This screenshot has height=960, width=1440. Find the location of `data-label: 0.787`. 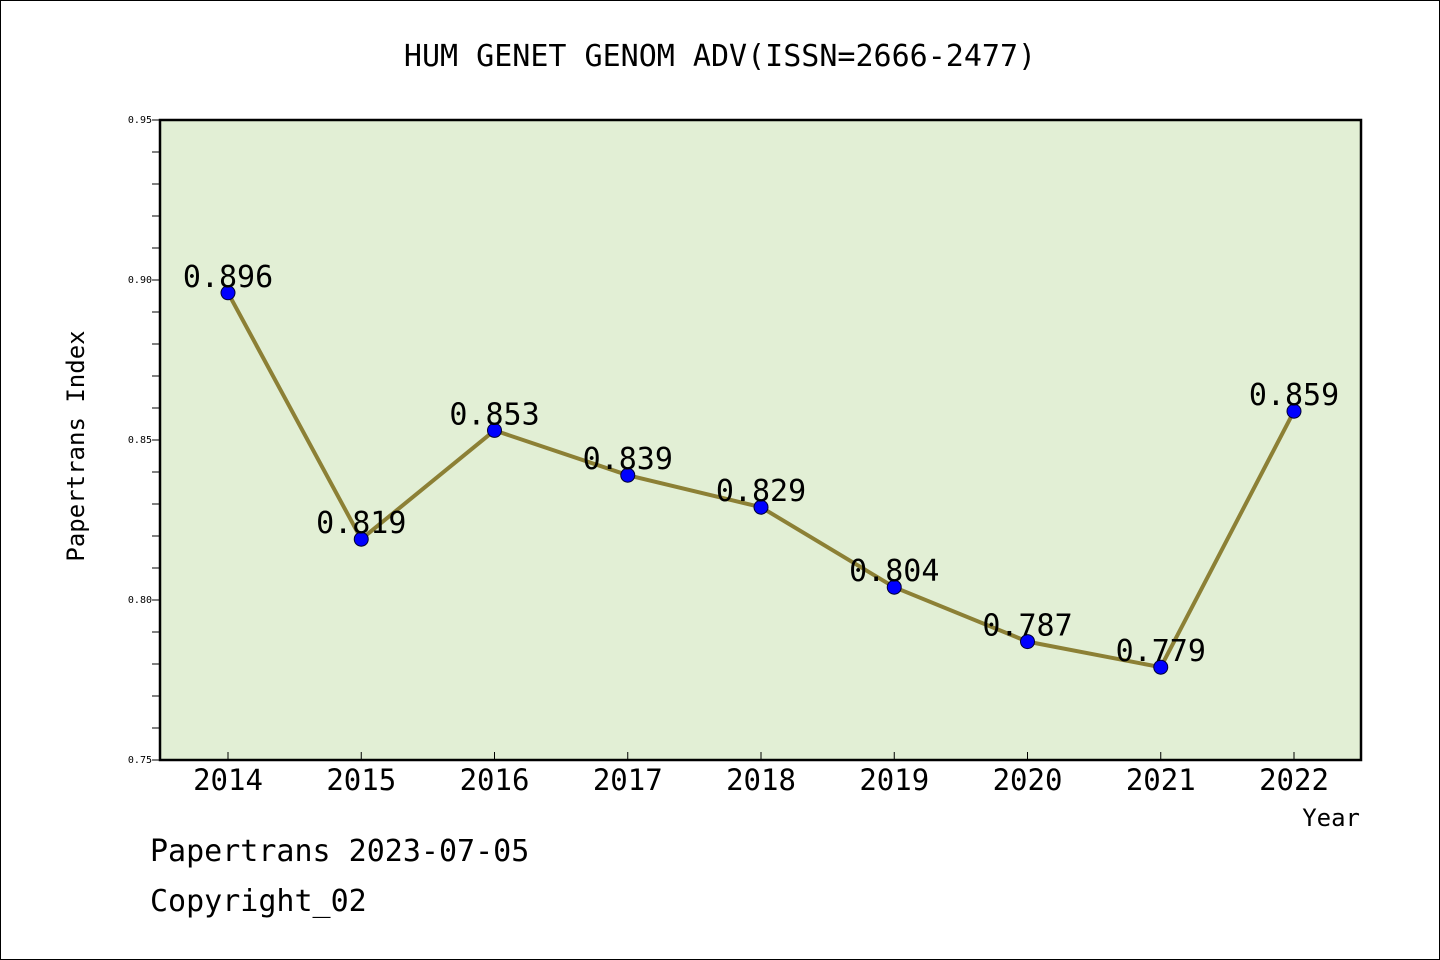

data-label: 0.787 is located at coordinates (1027, 626).